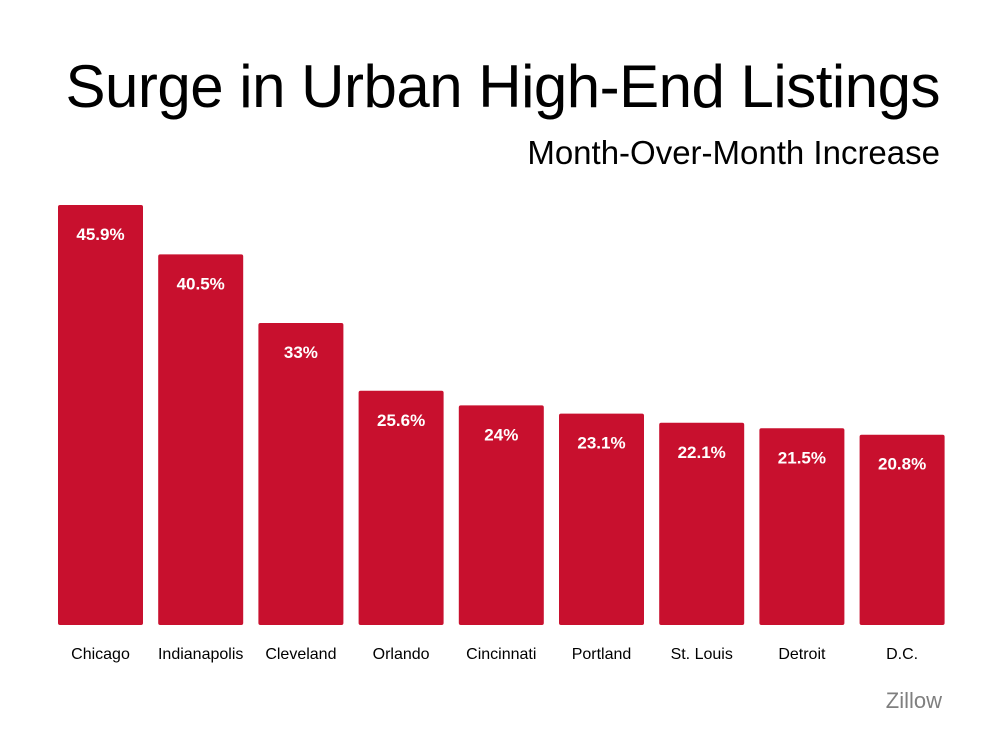 This screenshot has height=750, width=1000. Describe the element at coordinates (902, 529) in the screenshot. I see `bar-d-c` at that location.